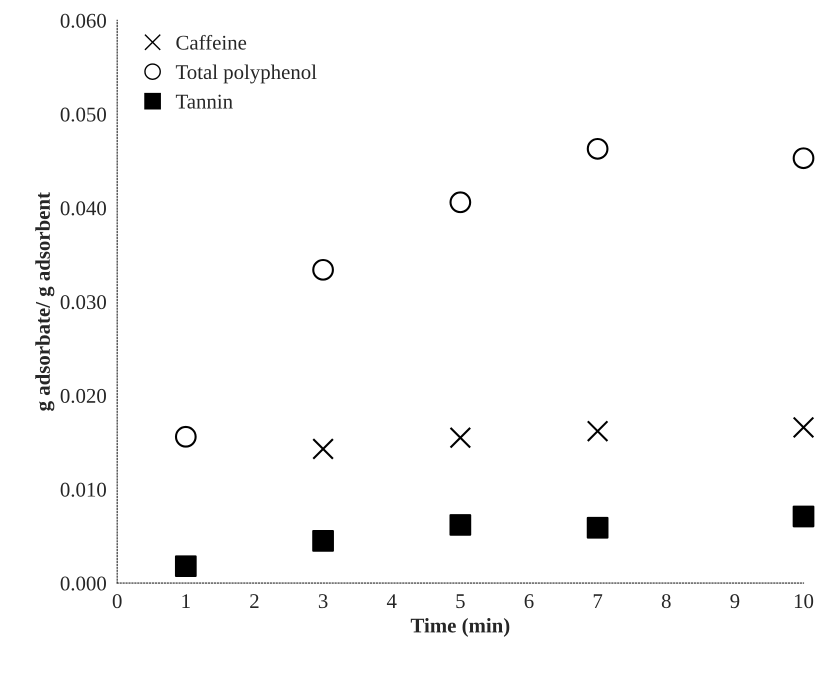 The height and width of the screenshot is (678, 837). What do you see at coordinates (254, 601) in the screenshot?
I see `x-tick-label: 2` at bounding box center [254, 601].